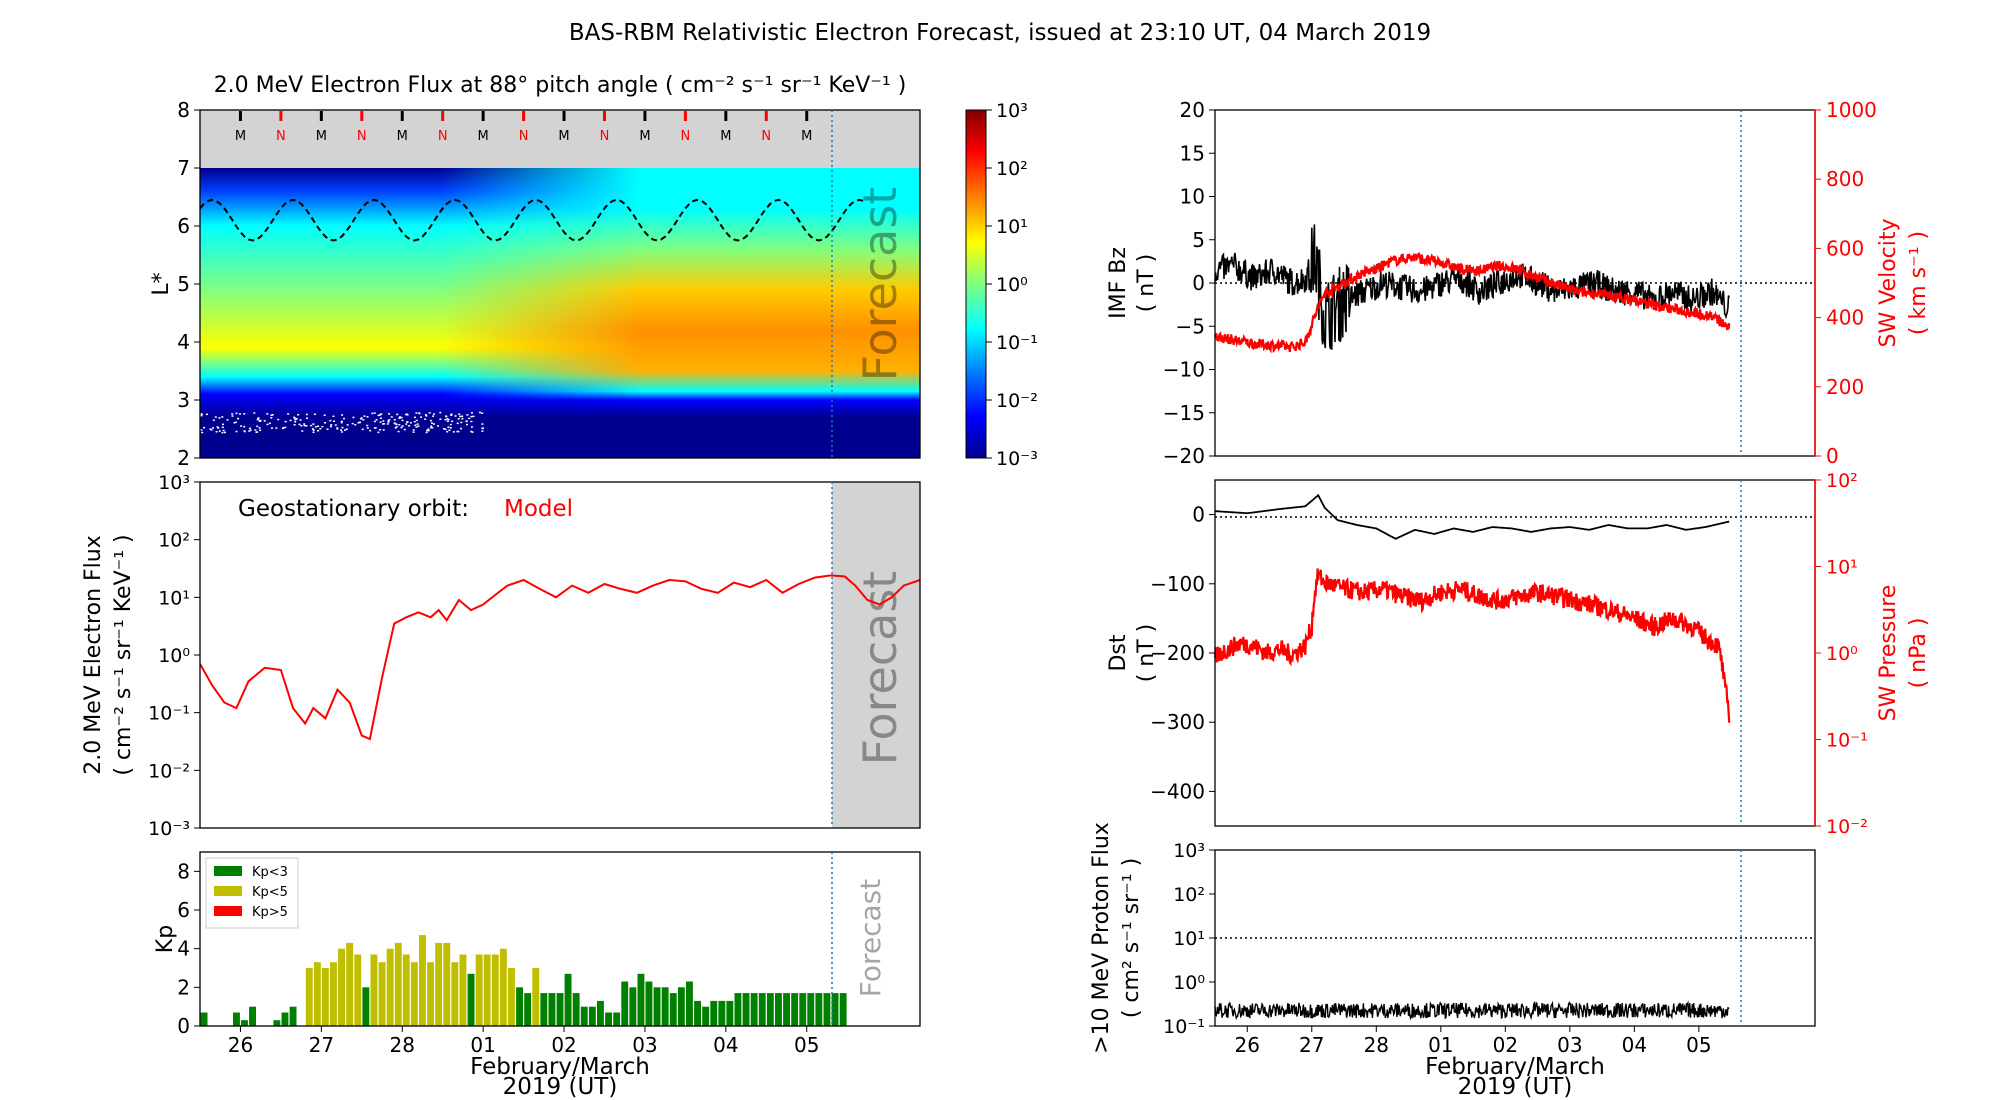 This screenshot has height=1100, width=2000. What do you see at coordinates (560, 1087) in the screenshot?
I see `left-xlabel-line2: 2019 (UT)` at bounding box center [560, 1087].